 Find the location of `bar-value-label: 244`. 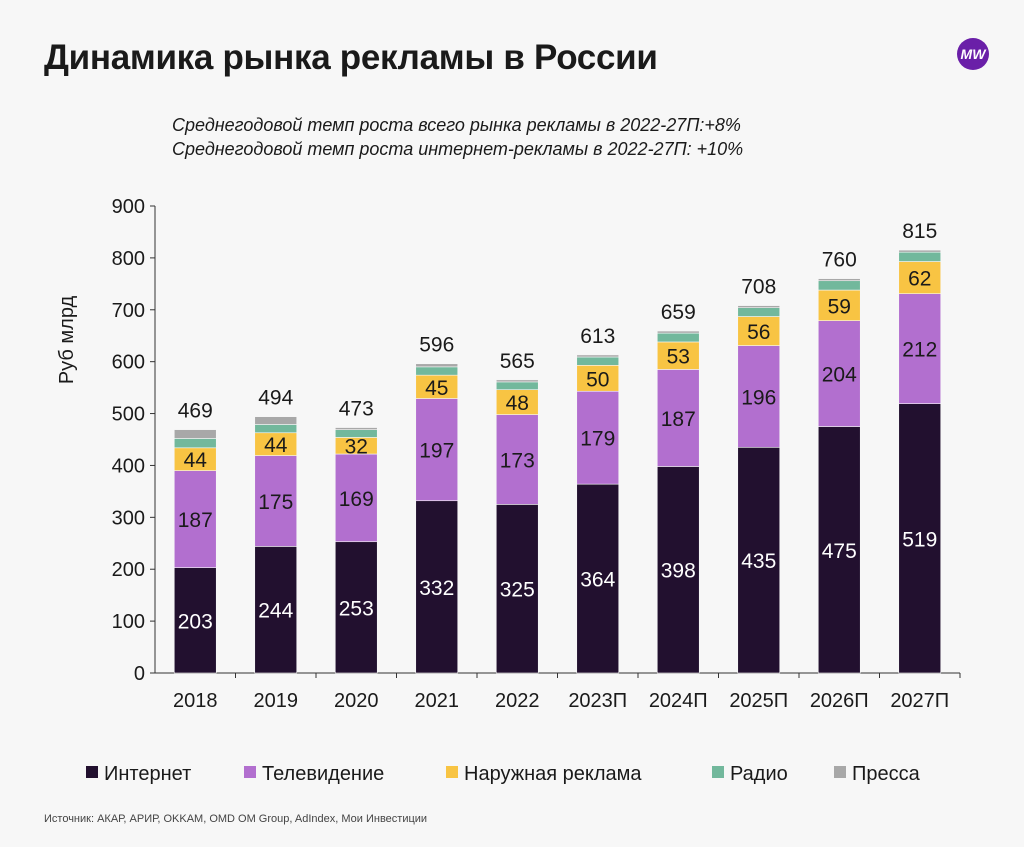

bar-value-label: 244 is located at coordinates (275, 611).